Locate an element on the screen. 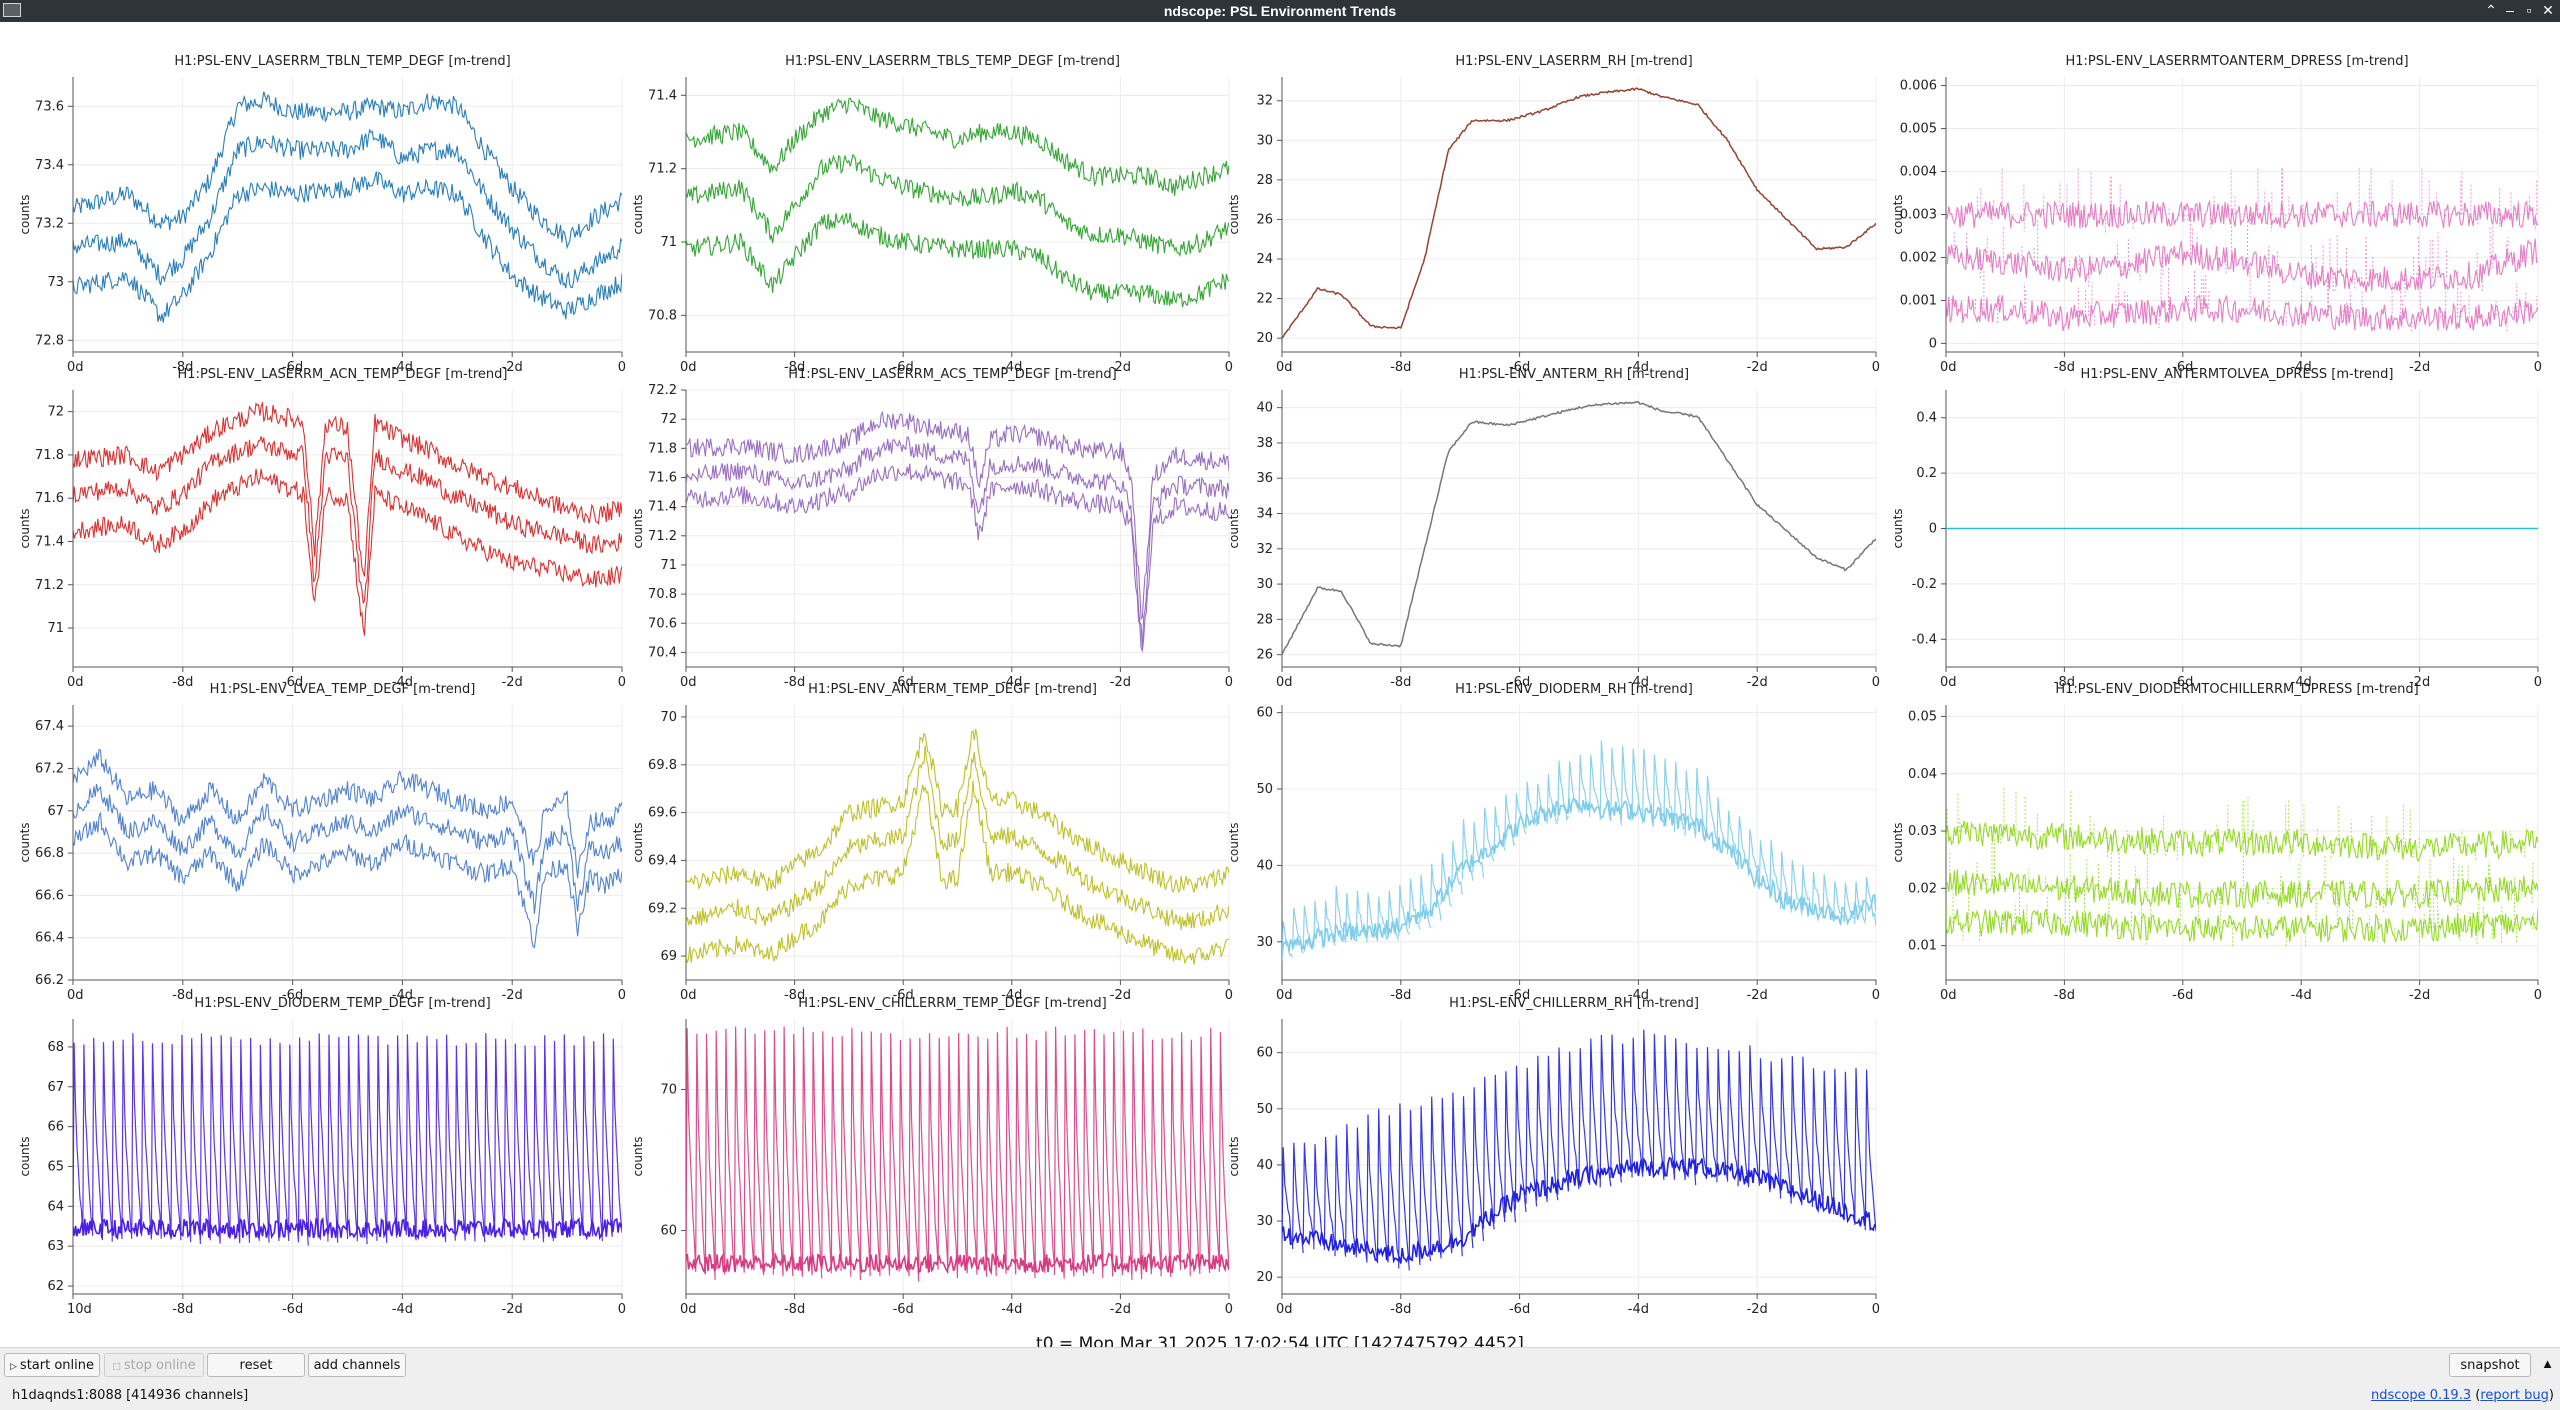 This screenshot has height=1410, width=2560. y-tick-label: 0.001 is located at coordinates (1918, 300).